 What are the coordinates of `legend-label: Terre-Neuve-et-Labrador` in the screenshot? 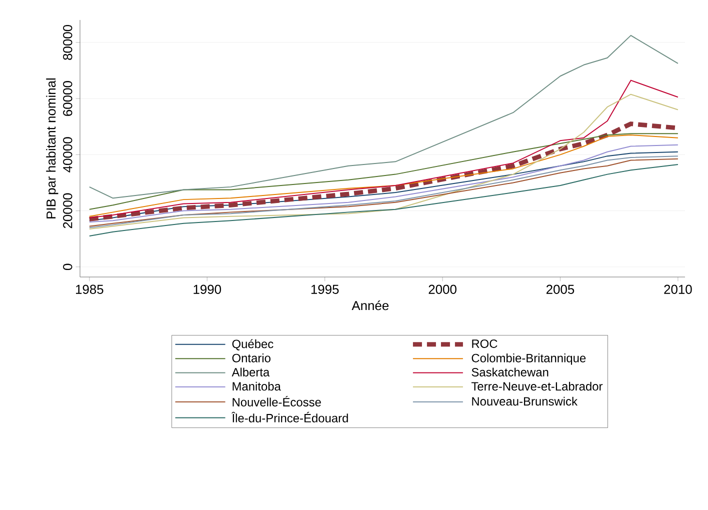 It's located at (537, 386).